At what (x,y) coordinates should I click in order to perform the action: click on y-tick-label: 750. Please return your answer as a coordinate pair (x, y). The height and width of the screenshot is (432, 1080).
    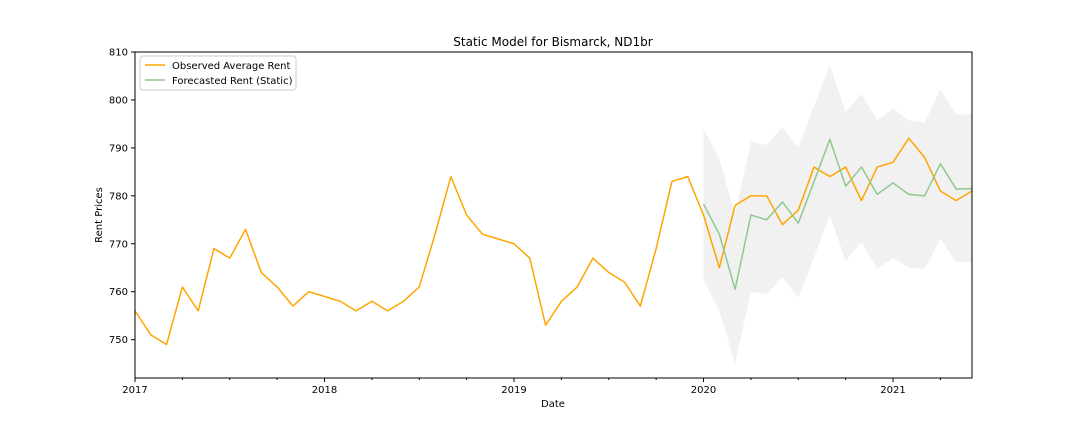
    Looking at the image, I should click on (118, 340).